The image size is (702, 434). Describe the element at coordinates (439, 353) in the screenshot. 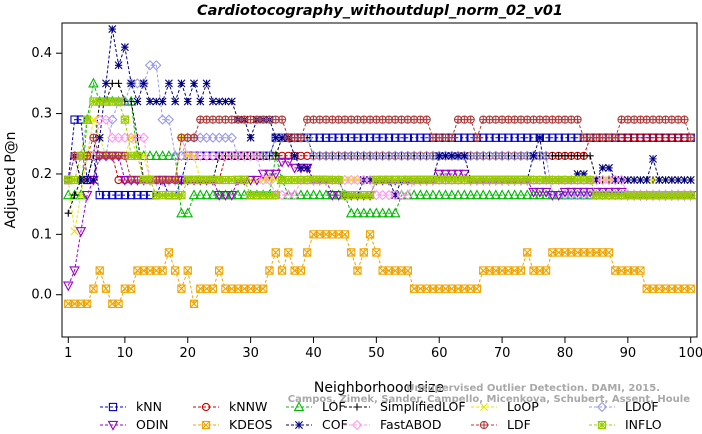

I see `x-tick-label: 60` at that location.